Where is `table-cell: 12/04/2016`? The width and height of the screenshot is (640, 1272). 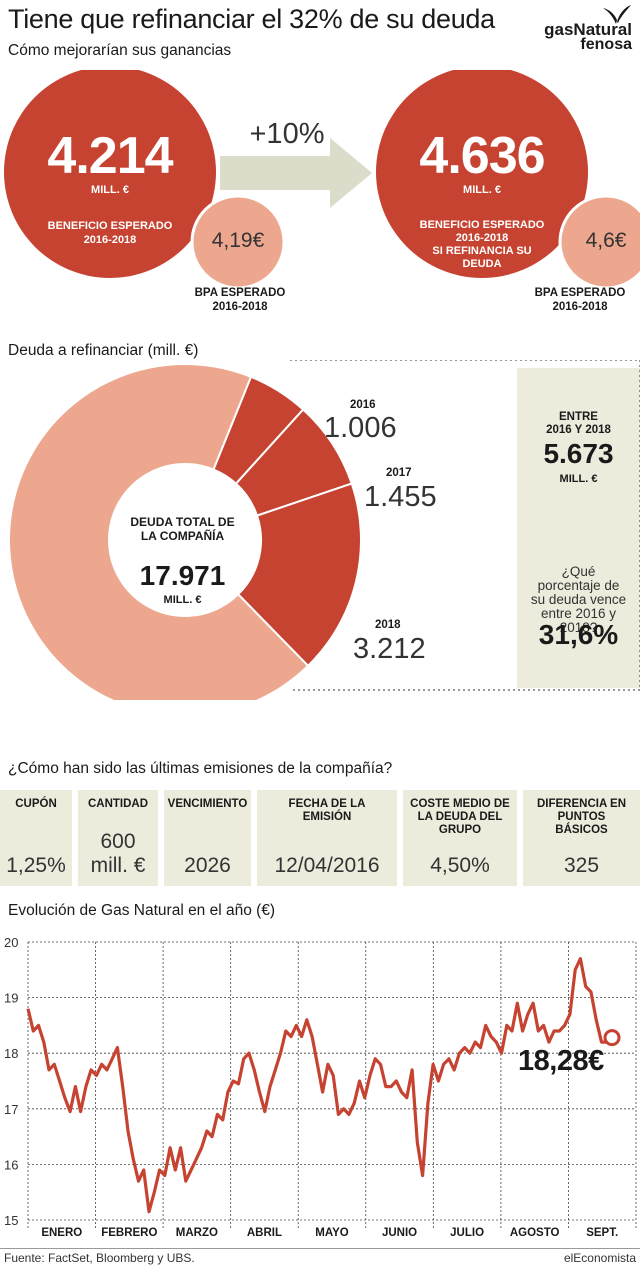 table-cell: 12/04/2016 is located at coordinates (327, 865).